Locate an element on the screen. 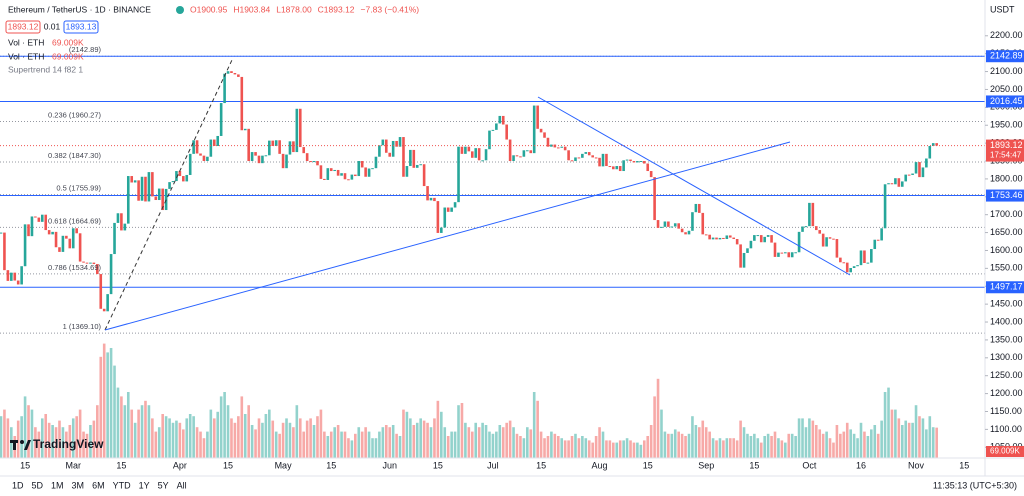  range-button: 6M is located at coordinates (98, 485).